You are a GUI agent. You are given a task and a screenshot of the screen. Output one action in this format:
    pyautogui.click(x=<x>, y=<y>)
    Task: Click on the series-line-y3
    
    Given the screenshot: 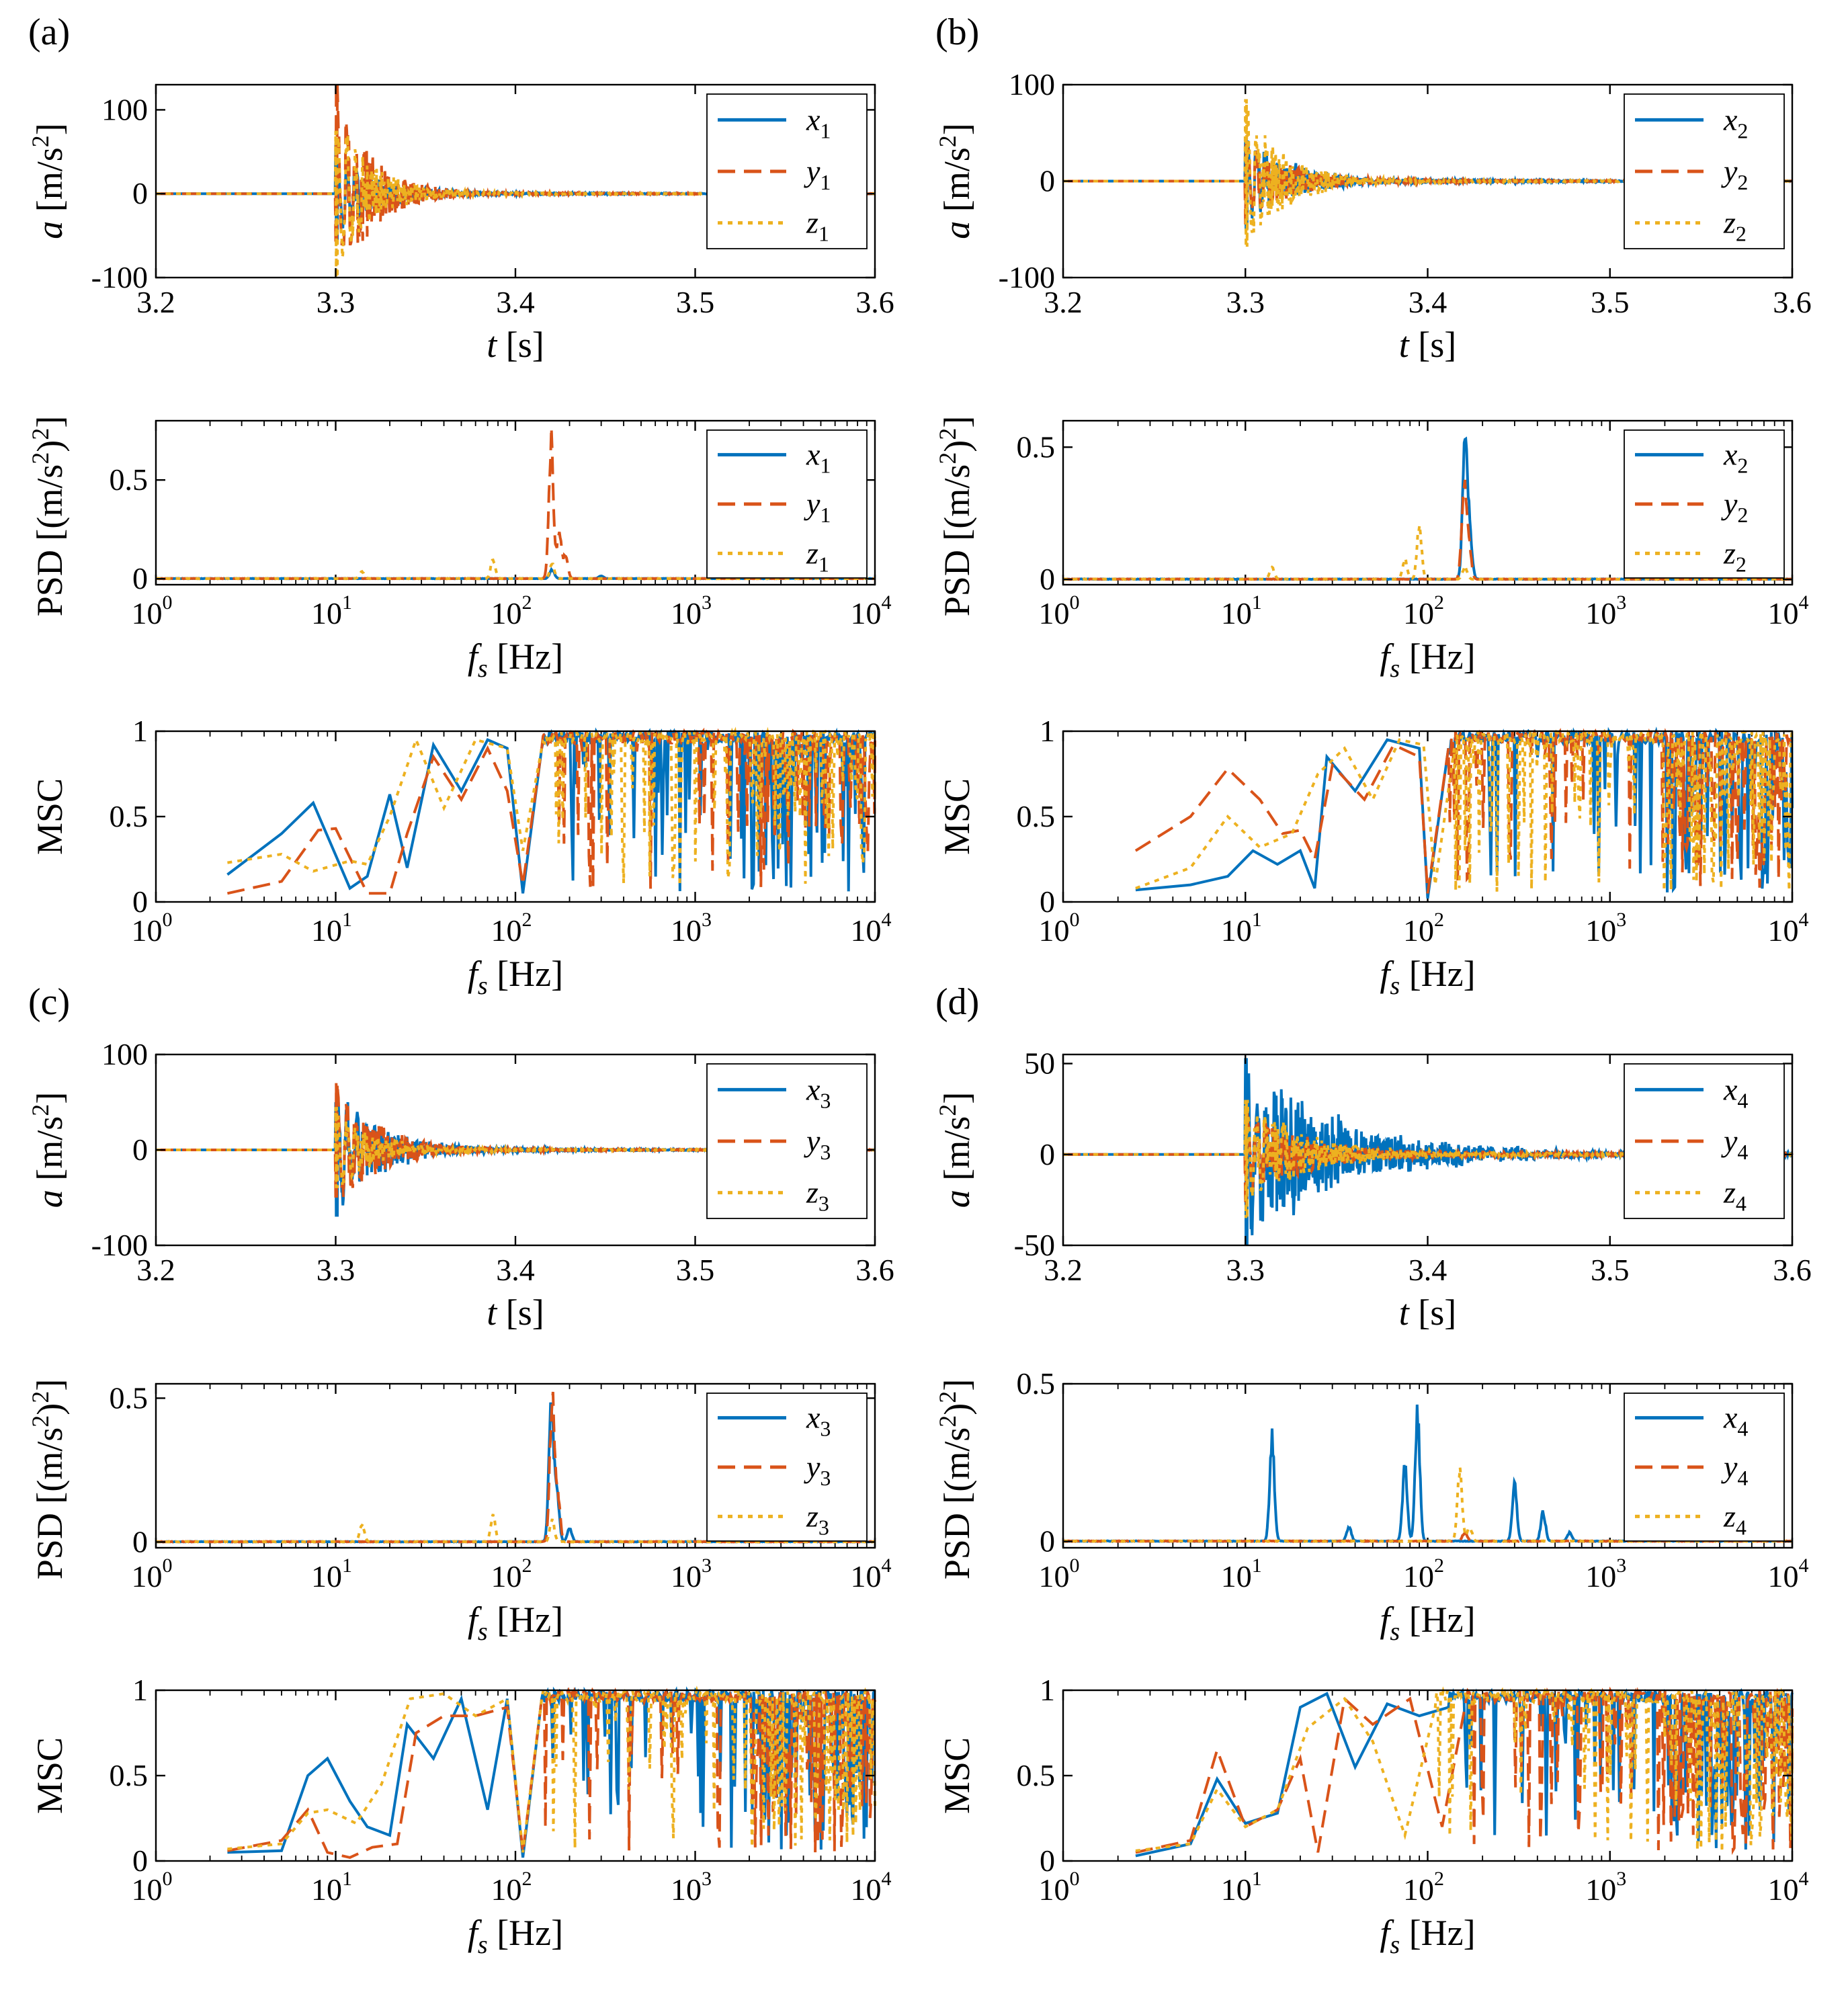 What is the action you would take?
    pyautogui.click(x=552, y=1773)
    